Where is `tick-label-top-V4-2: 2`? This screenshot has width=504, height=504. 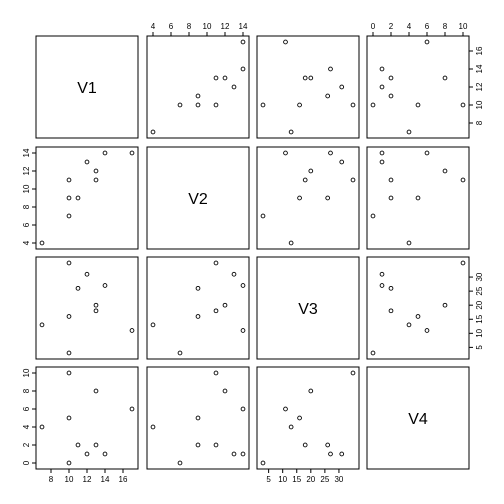 tick-label-top-V4-2: 2 is located at coordinates (391, 26).